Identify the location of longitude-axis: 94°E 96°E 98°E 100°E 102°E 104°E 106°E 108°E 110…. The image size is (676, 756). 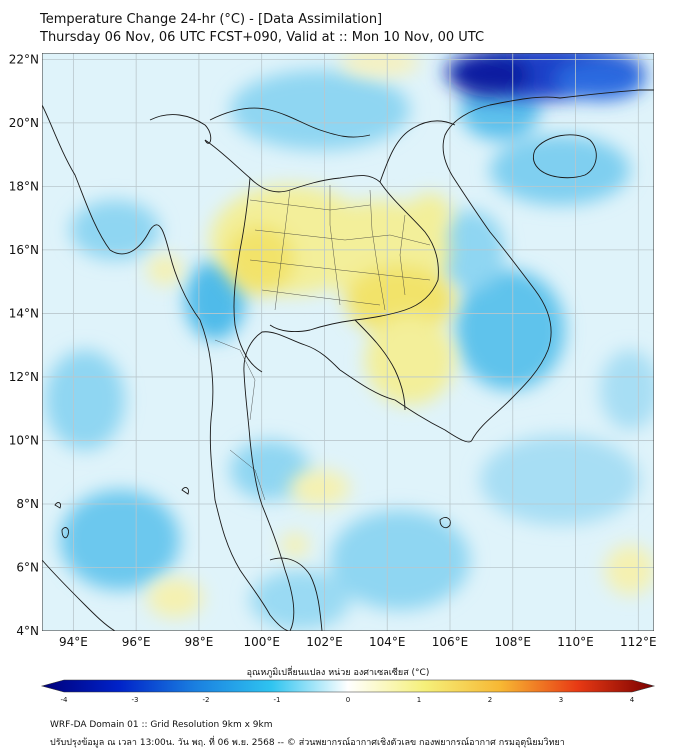
(358, 642).